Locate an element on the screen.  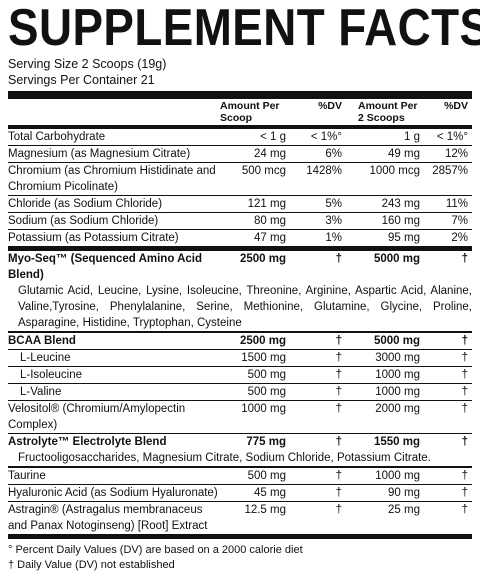
amount-per-2-scoops: 3000 mg is located at coordinates (397, 358).